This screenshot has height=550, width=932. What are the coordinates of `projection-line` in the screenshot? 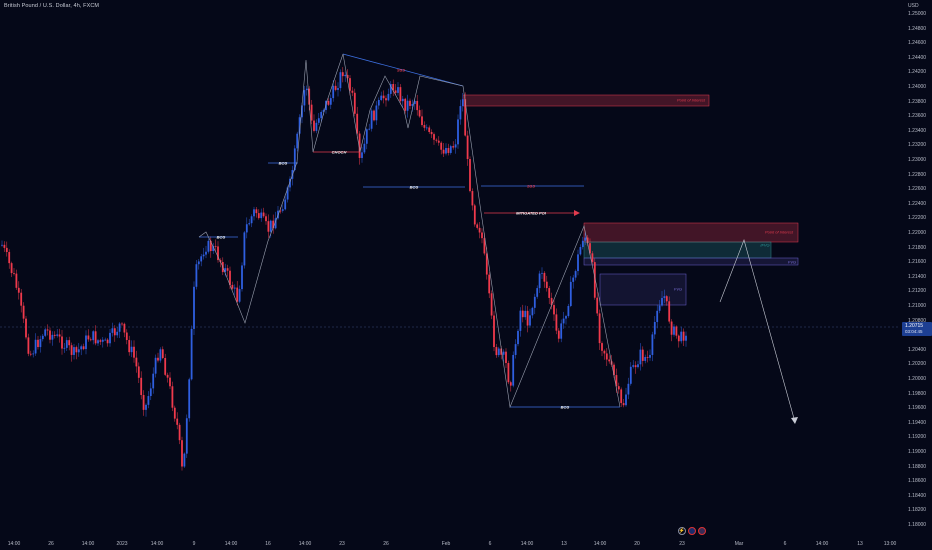 It's located at (757, 331).